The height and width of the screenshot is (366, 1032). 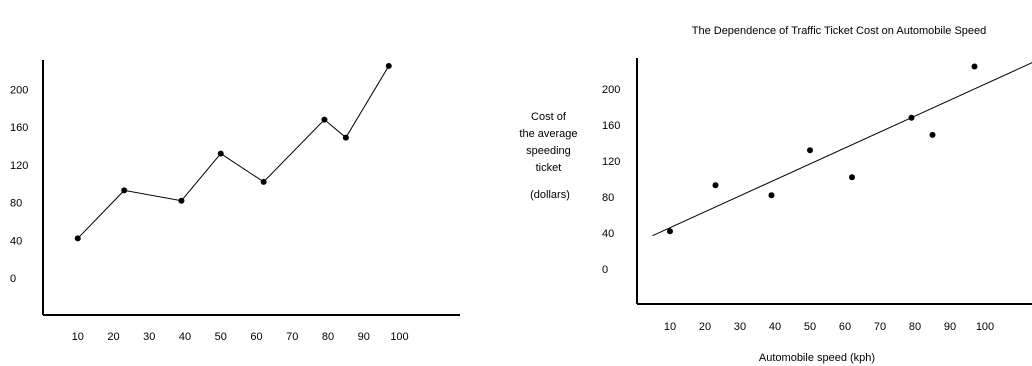 What do you see at coordinates (817, 358) in the screenshot?
I see `x-axis-label: Automobile speed (kph)` at bounding box center [817, 358].